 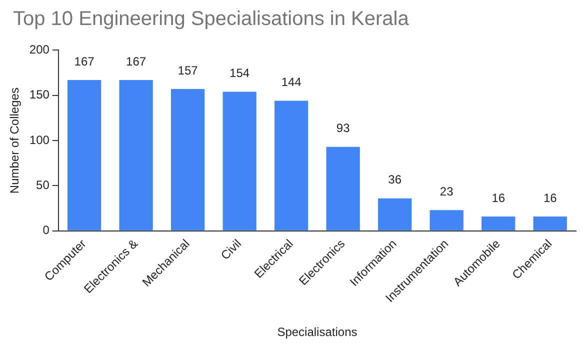 I want to click on data-label: 36, so click(x=395, y=179).